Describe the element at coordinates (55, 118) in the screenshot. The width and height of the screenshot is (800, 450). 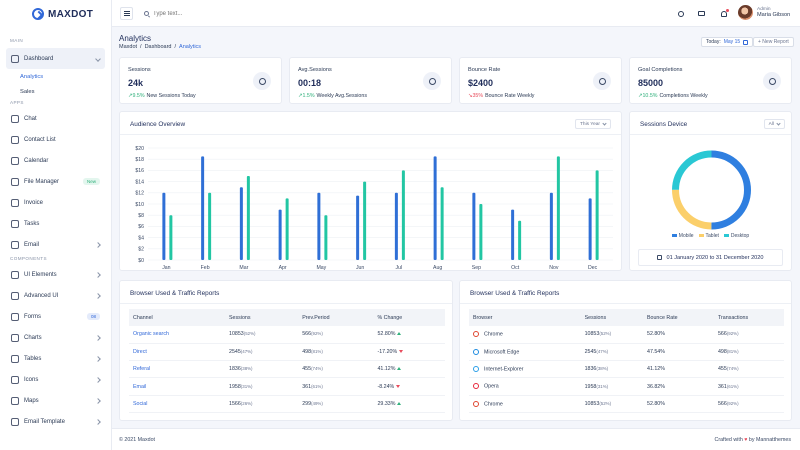
I see `sidebar-item-chat: Chat` at that location.